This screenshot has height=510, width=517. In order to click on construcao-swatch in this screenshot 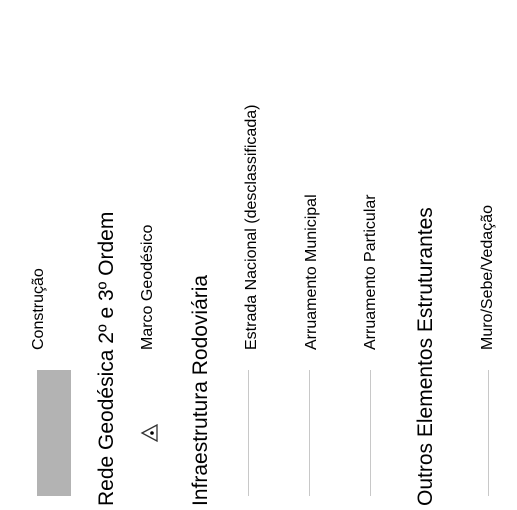, I will do `click(54, 433)`.